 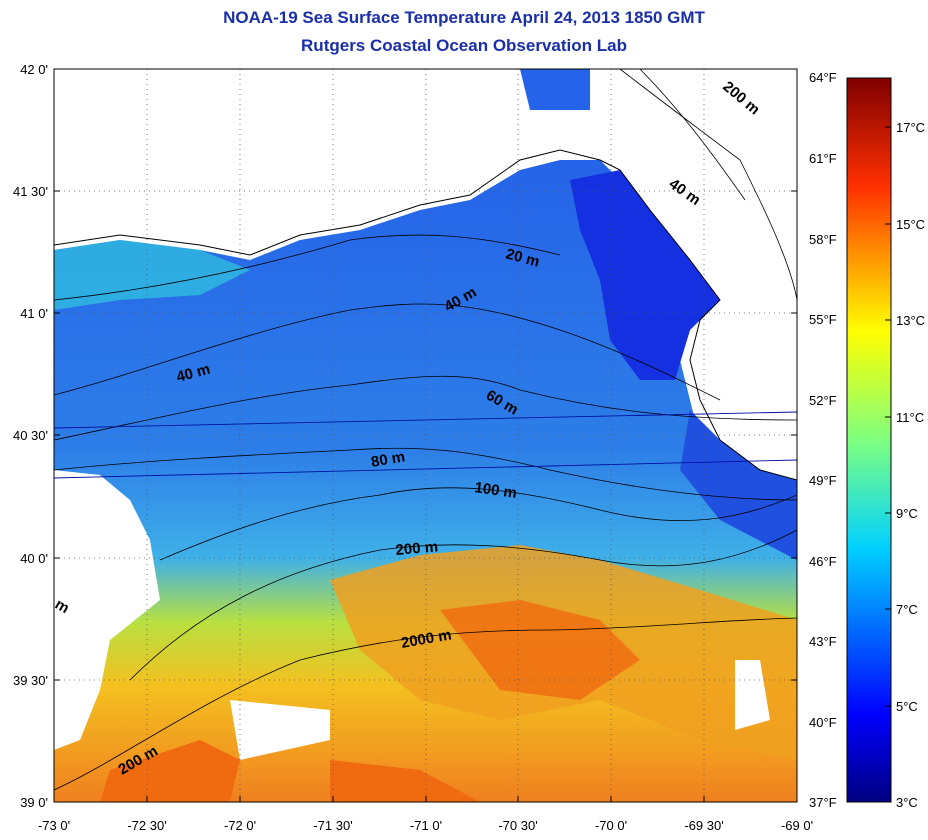 I want to click on cloud-gap-east, so click(x=752, y=695).